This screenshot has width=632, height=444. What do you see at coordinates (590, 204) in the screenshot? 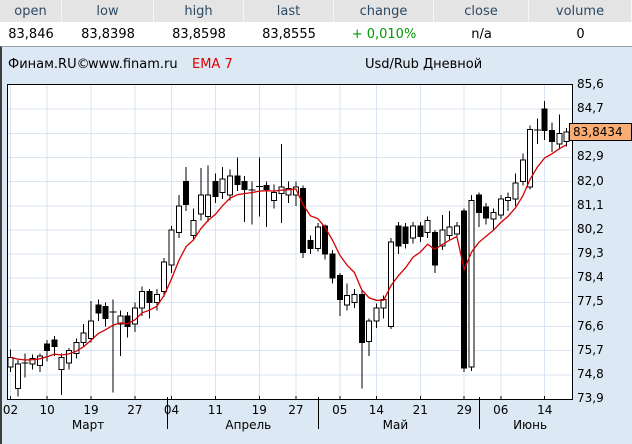
I see `y-axis-label: 81,1` at bounding box center [590, 204].